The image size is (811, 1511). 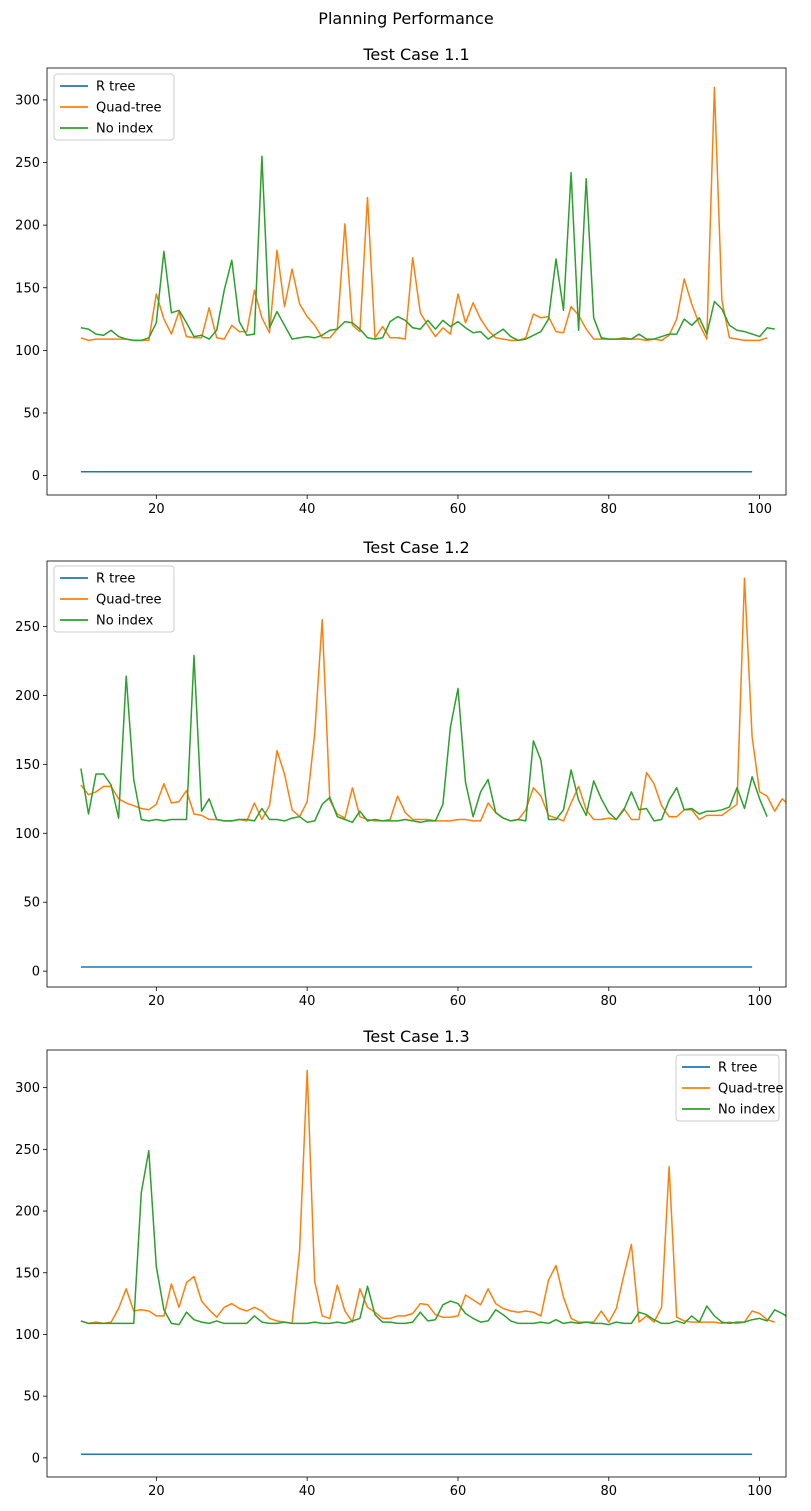 What do you see at coordinates (415, 54) in the screenshot?
I see `subplot-title: Test Case 1.1` at bounding box center [415, 54].